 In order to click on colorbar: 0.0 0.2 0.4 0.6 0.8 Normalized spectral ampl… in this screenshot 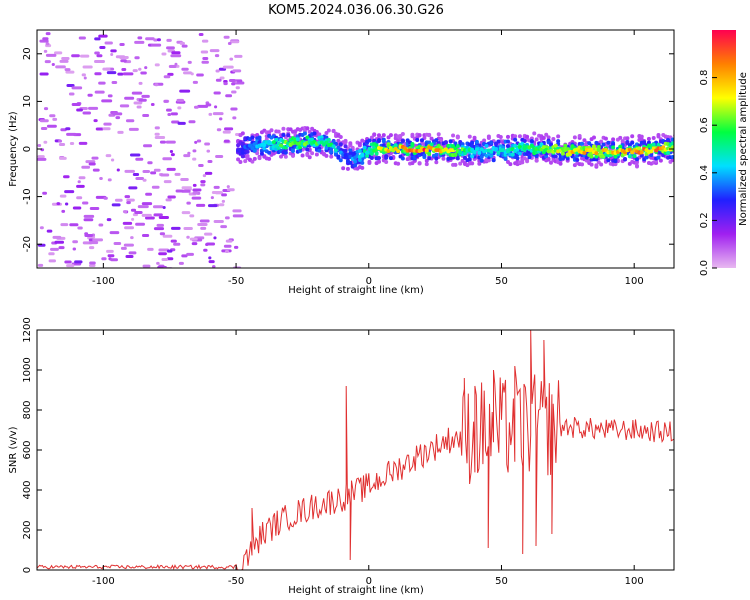, I will do `click(724, 153)`.